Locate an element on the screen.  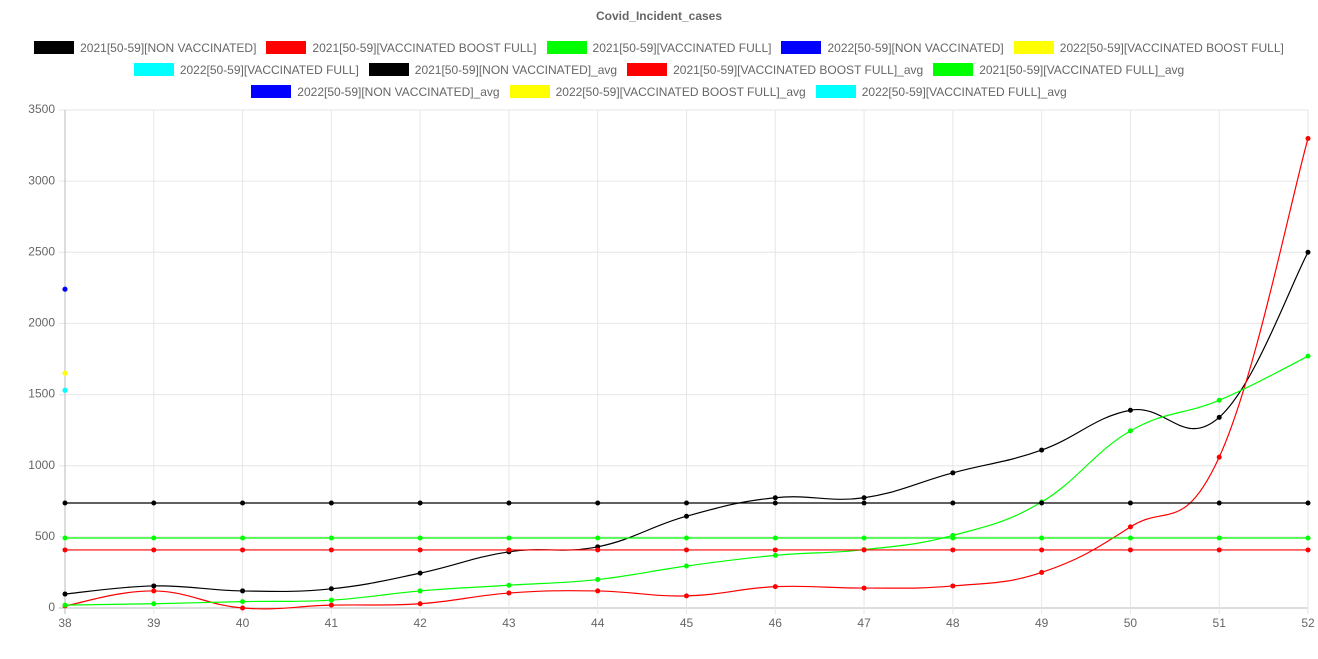
legend-item: 2021[50-59][VACCINATED FULL] is located at coordinates (659, 47).